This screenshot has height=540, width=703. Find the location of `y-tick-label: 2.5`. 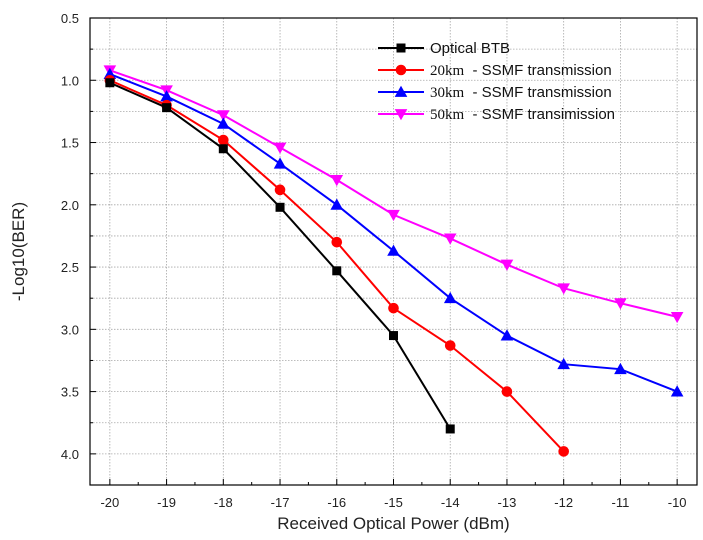

y-tick-label: 2.5 is located at coordinates (70, 267).